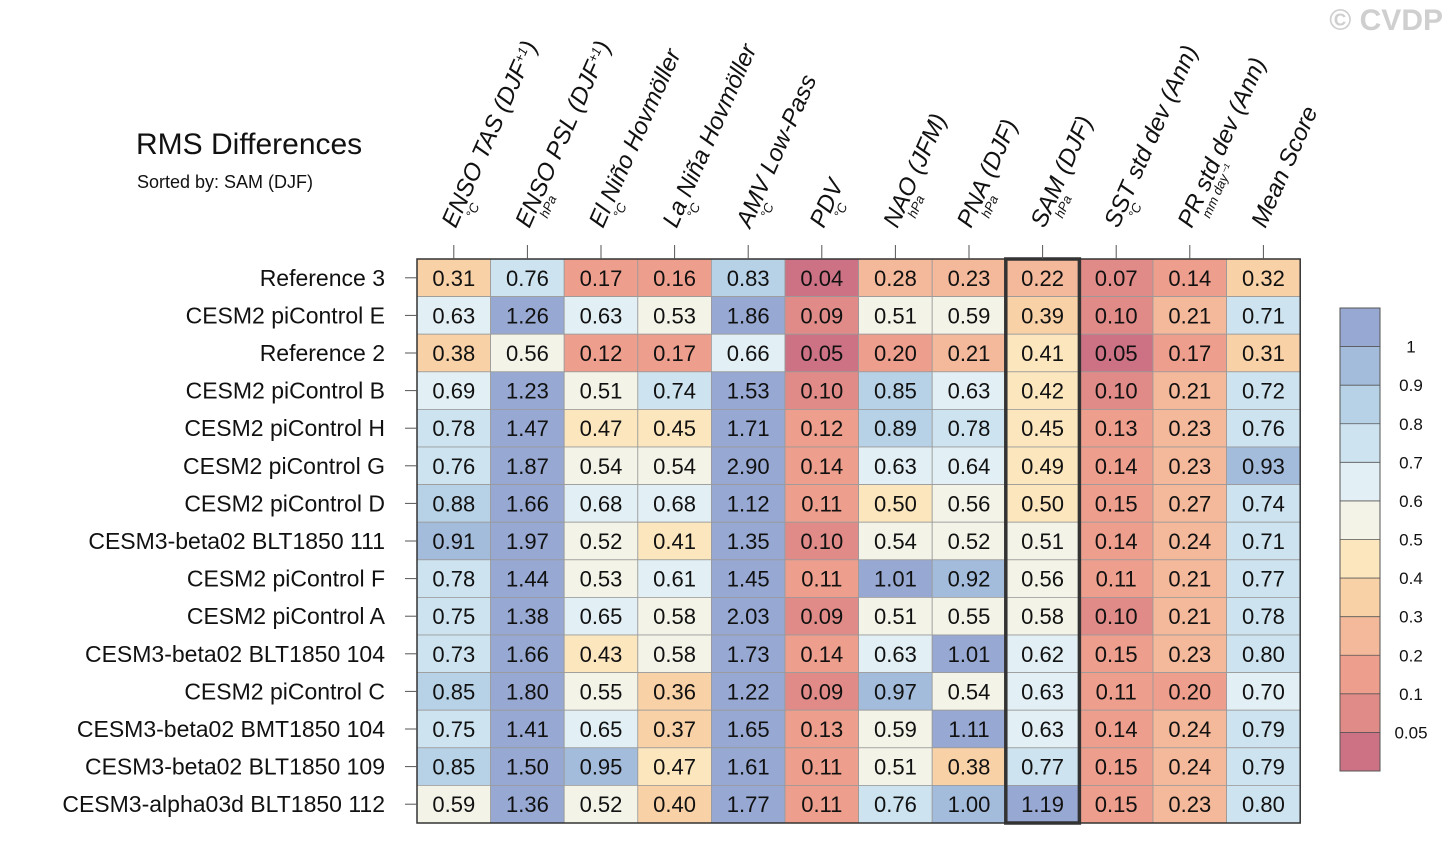 This screenshot has height=842, width=1451. What do you see at coordinates (969, 691) in the screenshot?
I see `cell-value-label: 0.54` at bounding box center [969, 691].